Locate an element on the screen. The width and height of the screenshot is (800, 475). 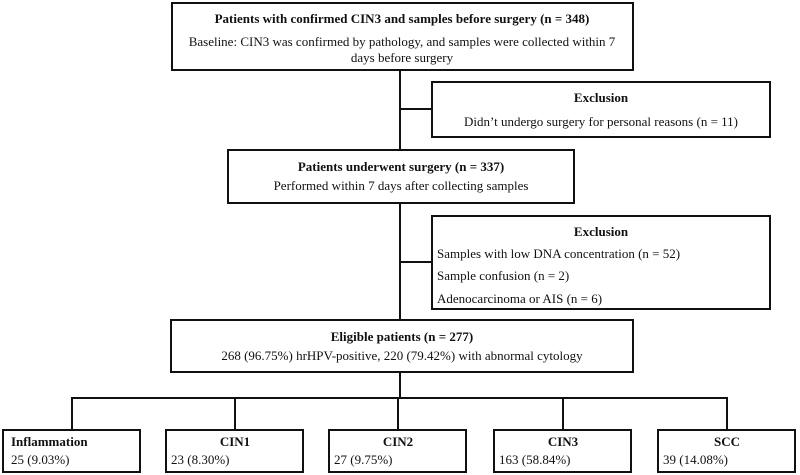
box-text: 163 (58.84%) is located at coordinates (535, 459).